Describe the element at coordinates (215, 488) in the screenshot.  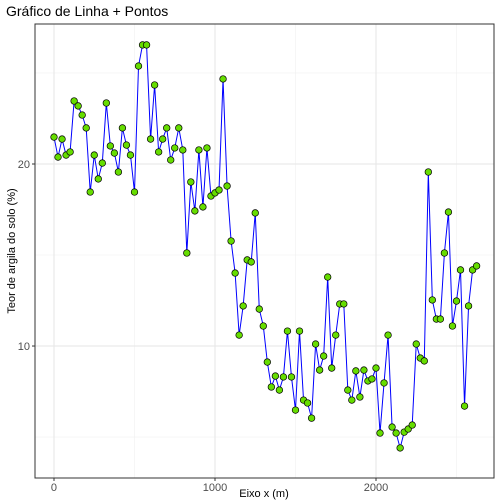
I see `x-tick-label: 1000` at that location.